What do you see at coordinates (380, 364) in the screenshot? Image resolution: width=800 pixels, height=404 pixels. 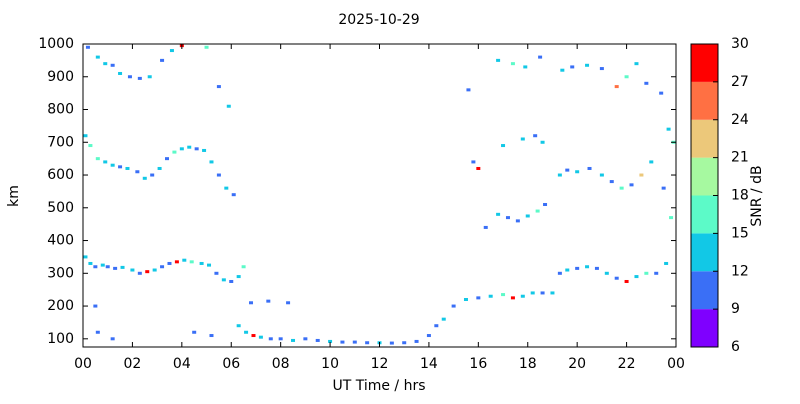 I see `x-tick-label: 12` at bounding box center [380, 364].